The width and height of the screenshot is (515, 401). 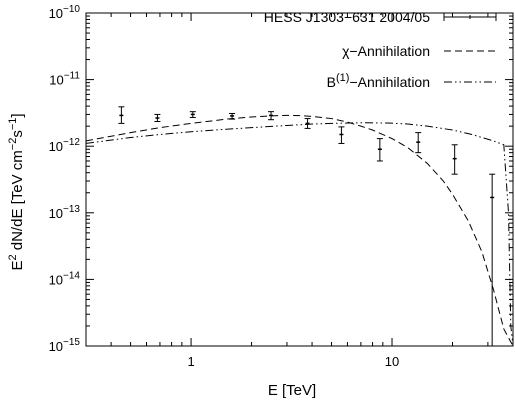 What do you see at coordinates (347, 17) in the screenshot?
I see `legend-label-hess: HESS J1303−631 2004/05` at bounding box center [347, 17].